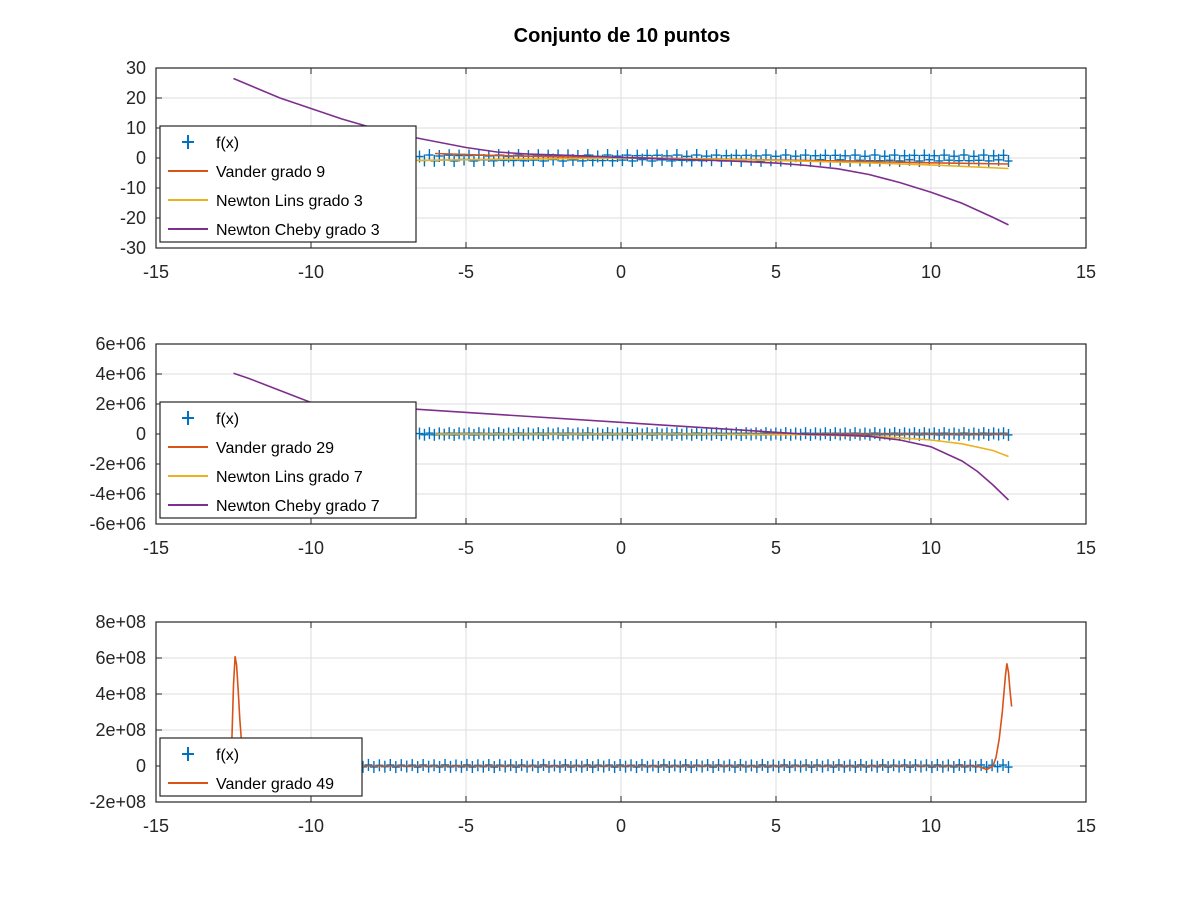 This screenshot has height=905, width=1200. What do you see at coordinates (120, 658) in the screenshot?
I see `y-tick-label: 6e+08` at bounding box center [120, 658].